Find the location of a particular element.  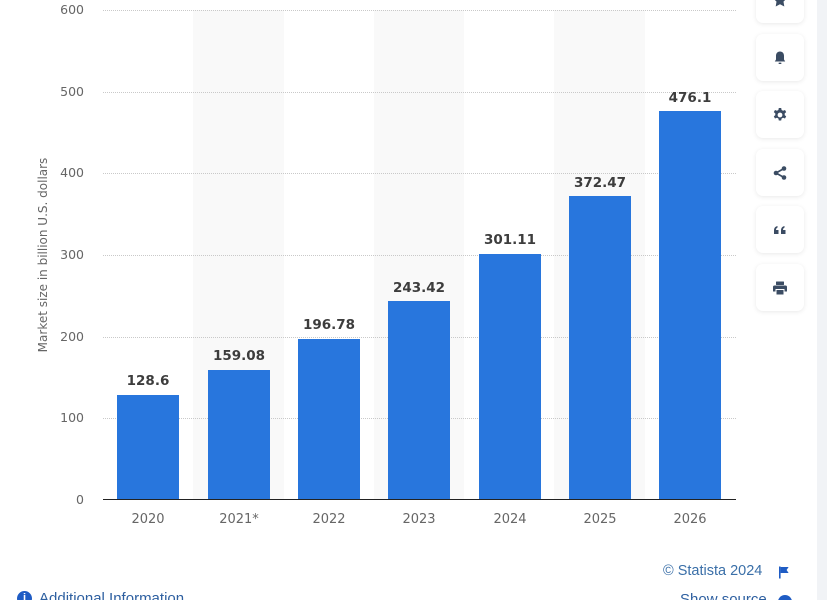

x-tick-label: 2024 is located at coordinates (510, 519).